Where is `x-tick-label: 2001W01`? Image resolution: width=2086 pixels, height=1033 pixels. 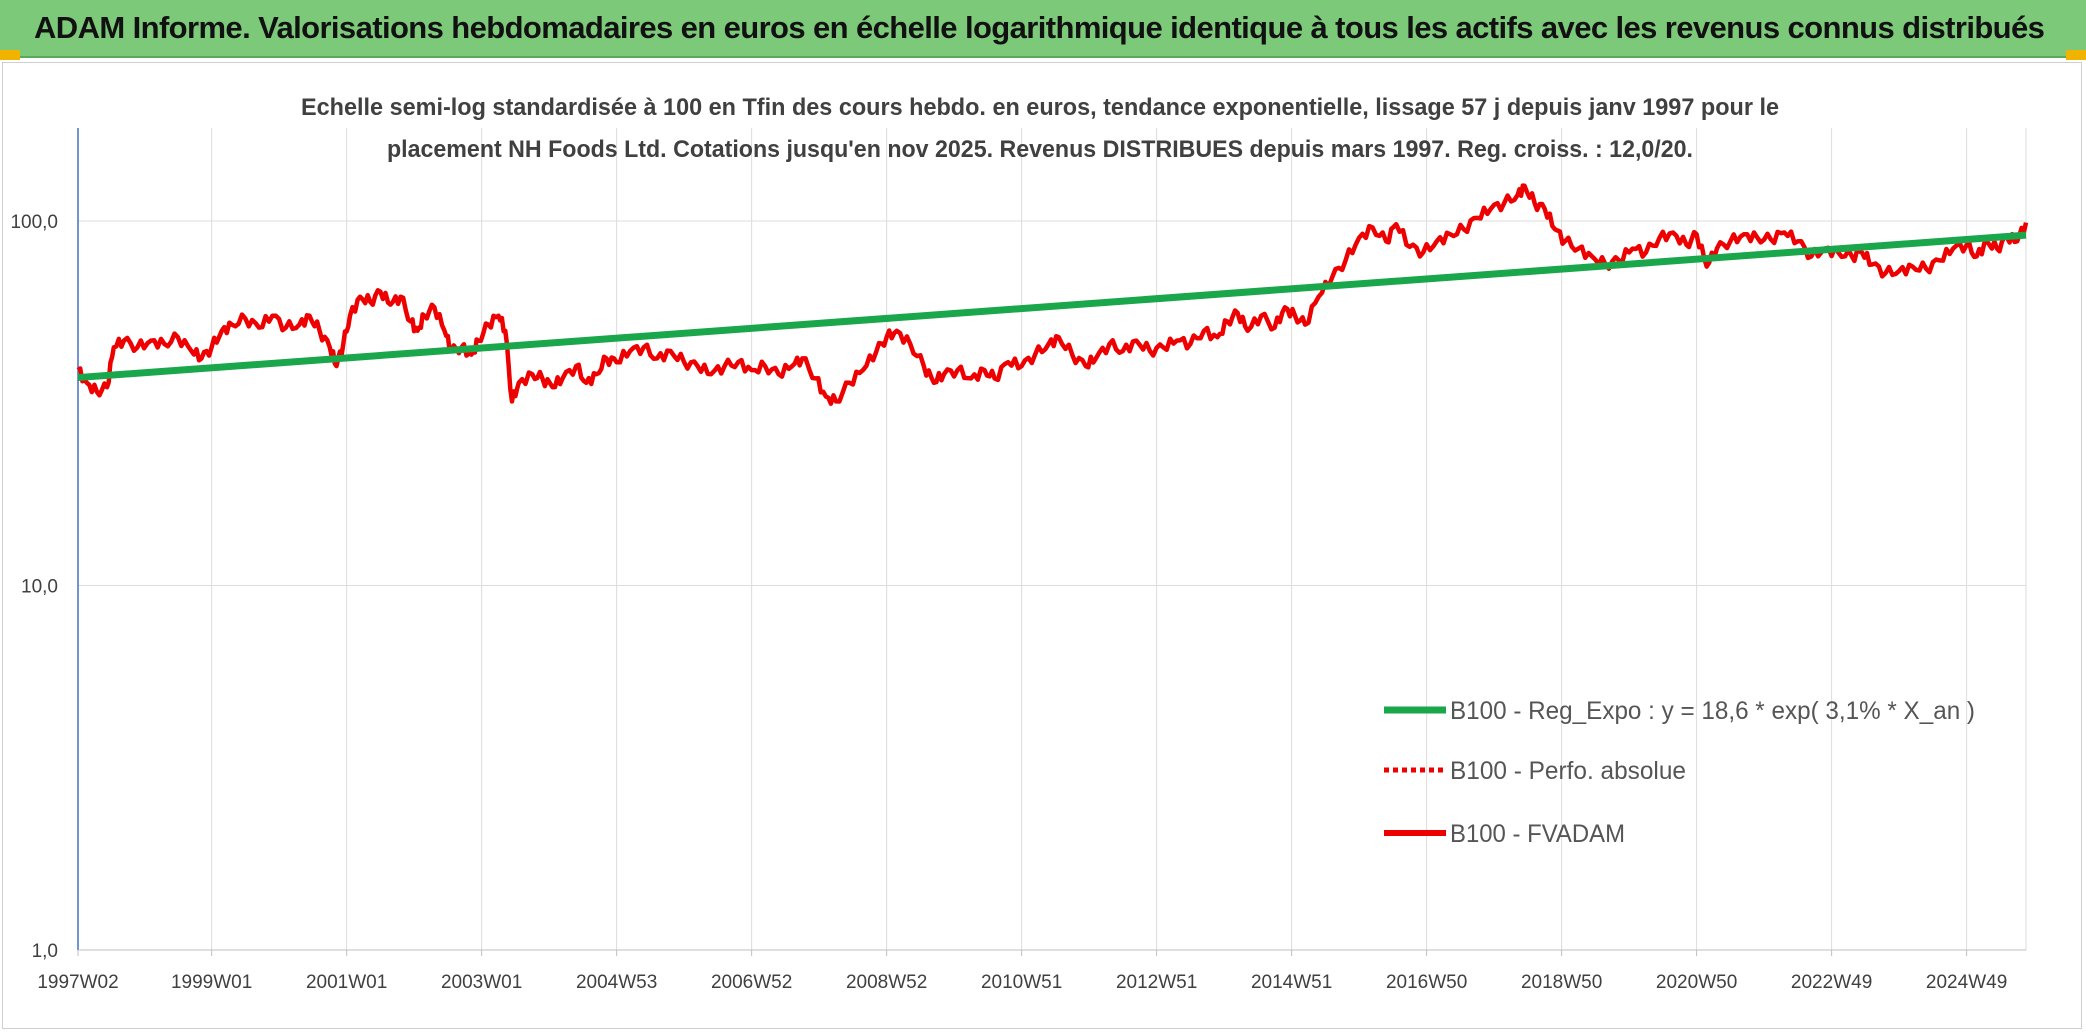 x-tick-label: 2001W01 is located at coordinates (346, 982).